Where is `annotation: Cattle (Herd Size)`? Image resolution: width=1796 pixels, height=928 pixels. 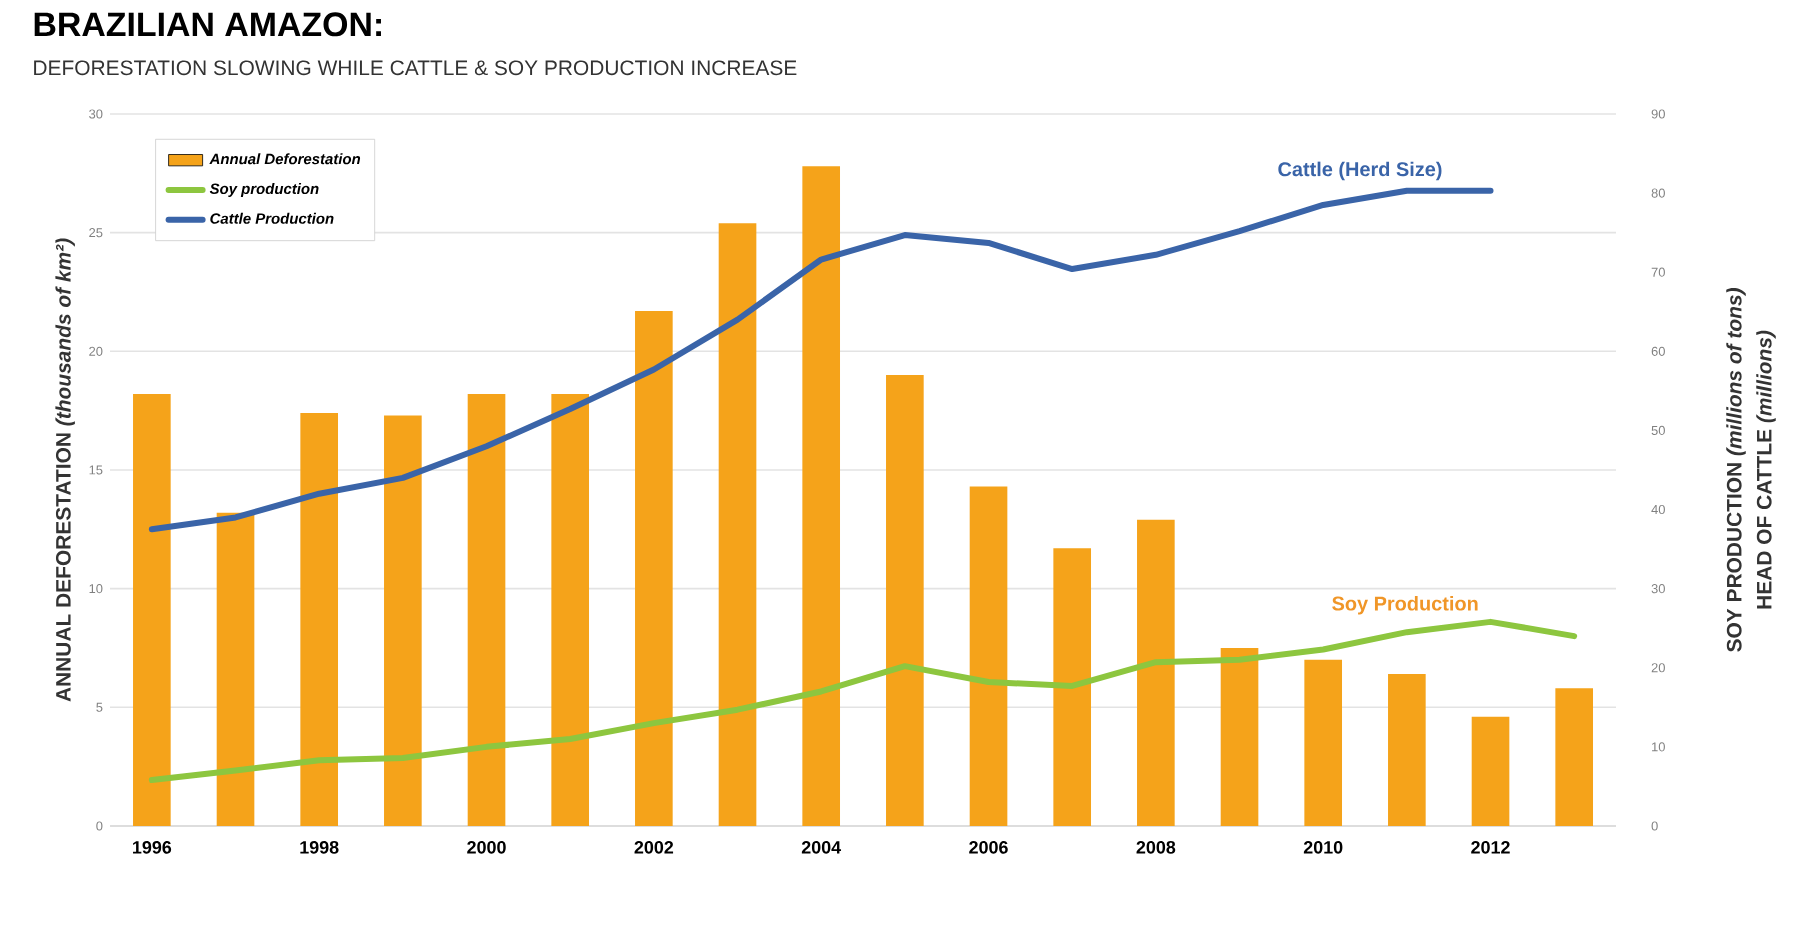 annotation: Cattle (Herd Size) is located at coordinates (1360, 171).